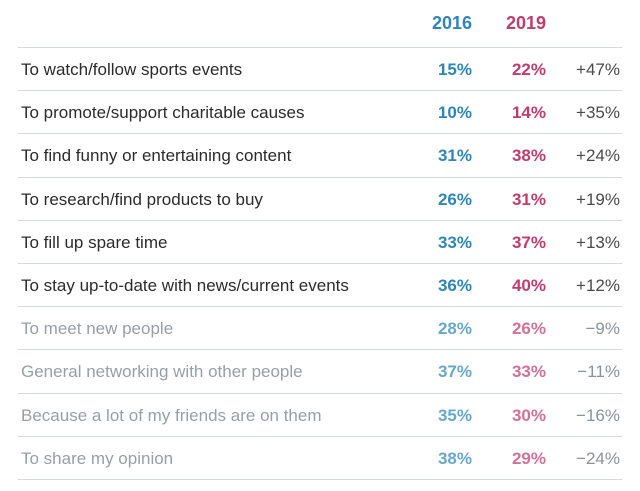 Image resolution: width=640 pixels, height=491 pixels. What do you see at coordinates (454, 199) in the screenshot?
I see `value-2016: 26%` at bounding box center [454, 199].